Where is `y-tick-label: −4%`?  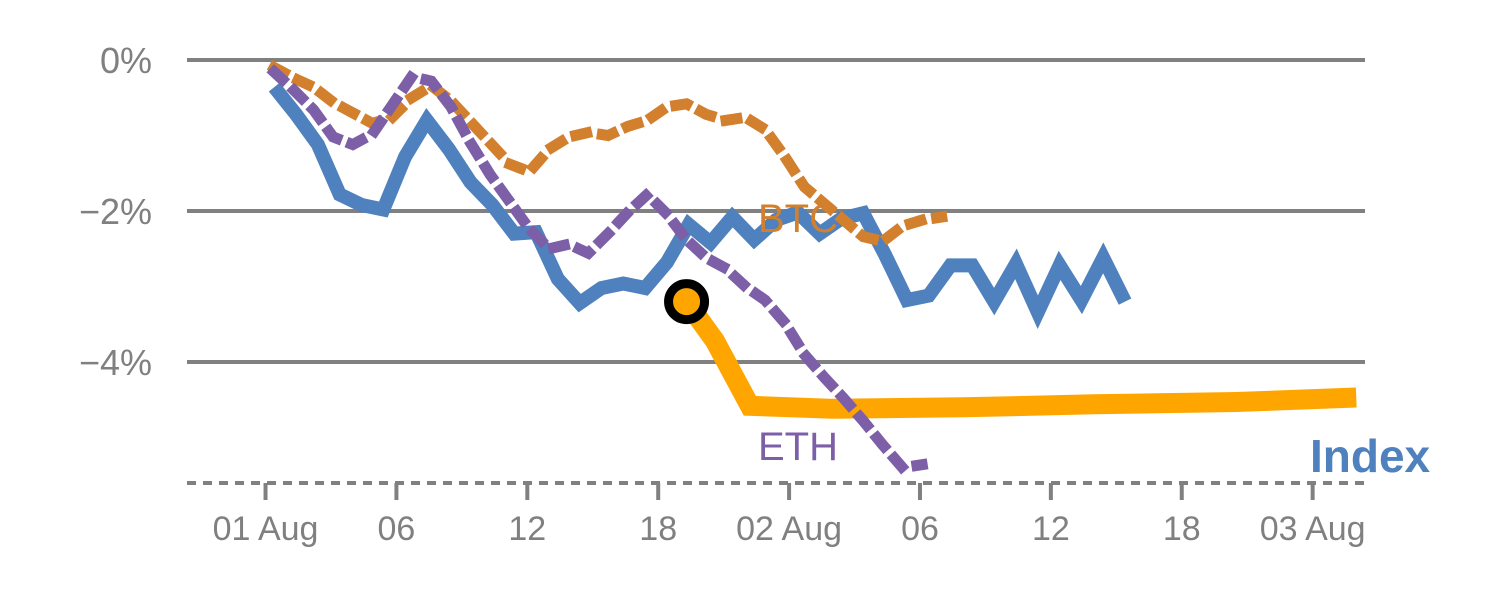
y-tick-label: −4% is located at coordinates (115, 362).